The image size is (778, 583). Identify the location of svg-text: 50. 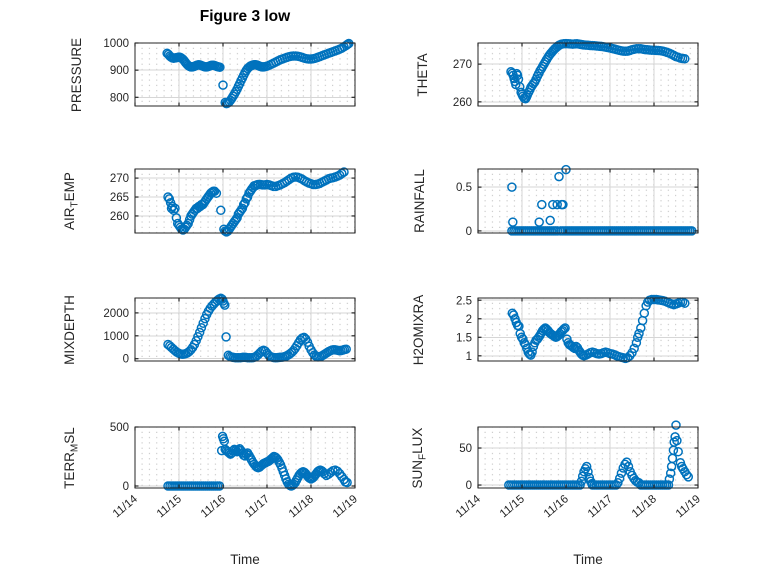
(465, 449).